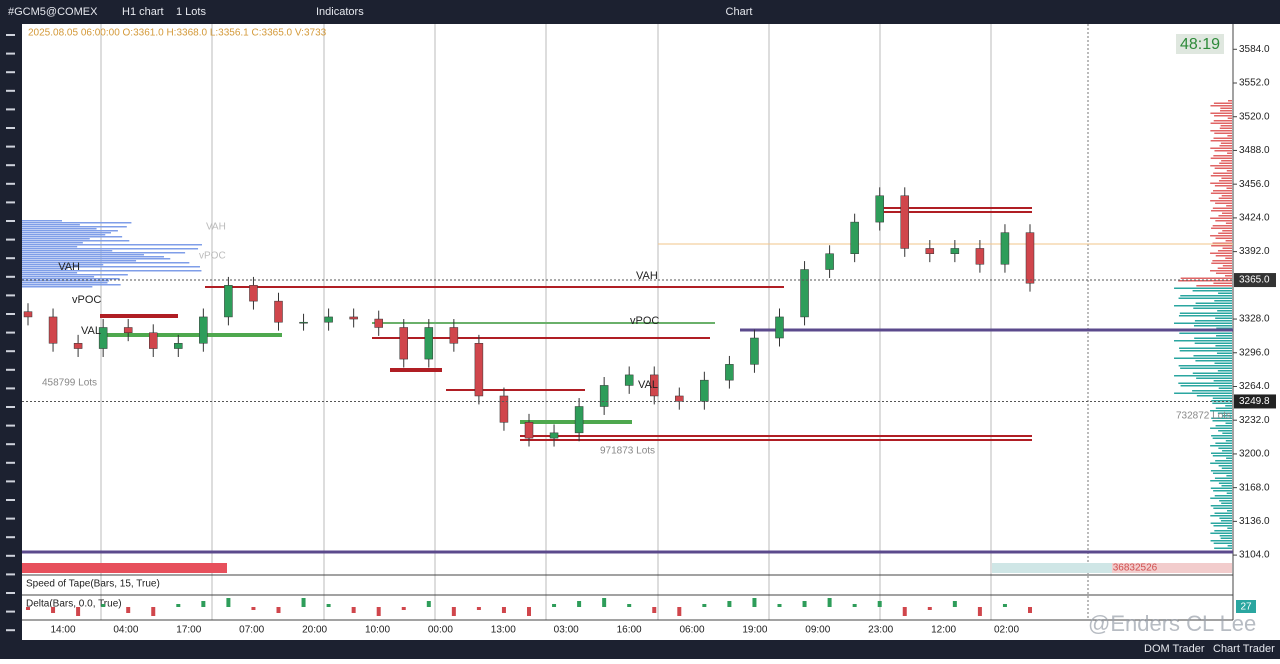  I want to click on x-tick-label: 09:00, so click(817, 630).